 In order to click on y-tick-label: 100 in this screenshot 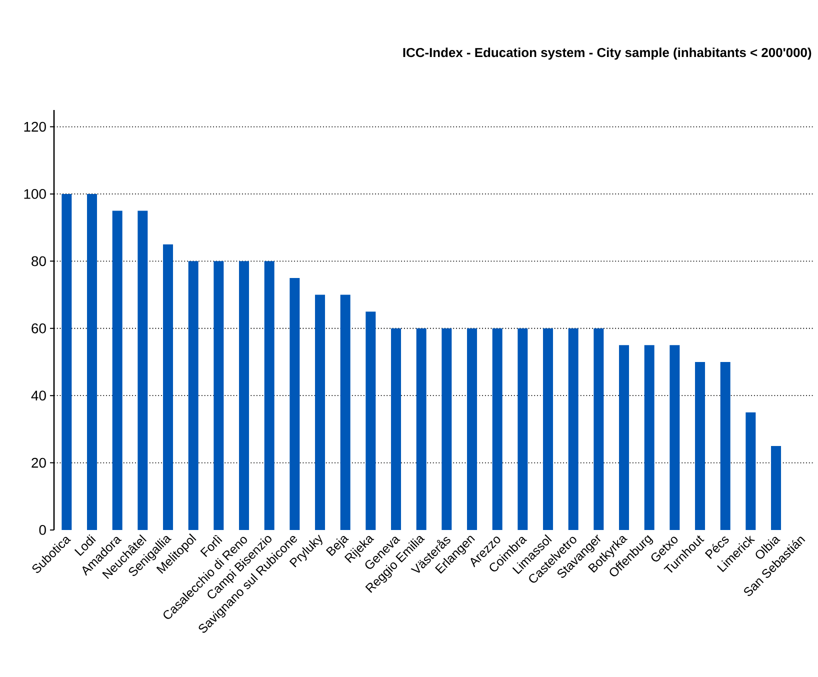, I will do `click(35, 194)`.